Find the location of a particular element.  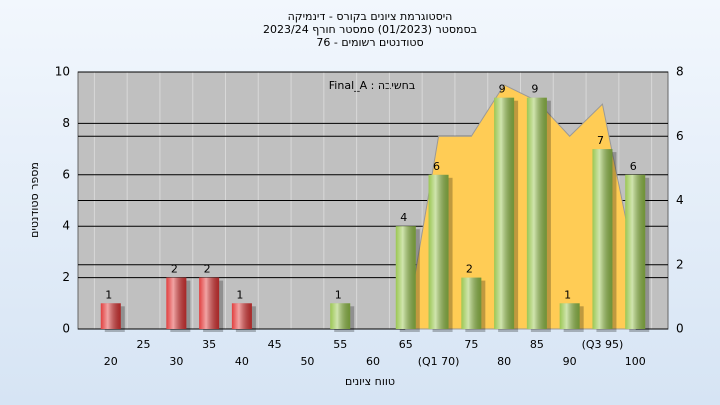

x-tick-label: 50 is located at coordinates (307, 361).